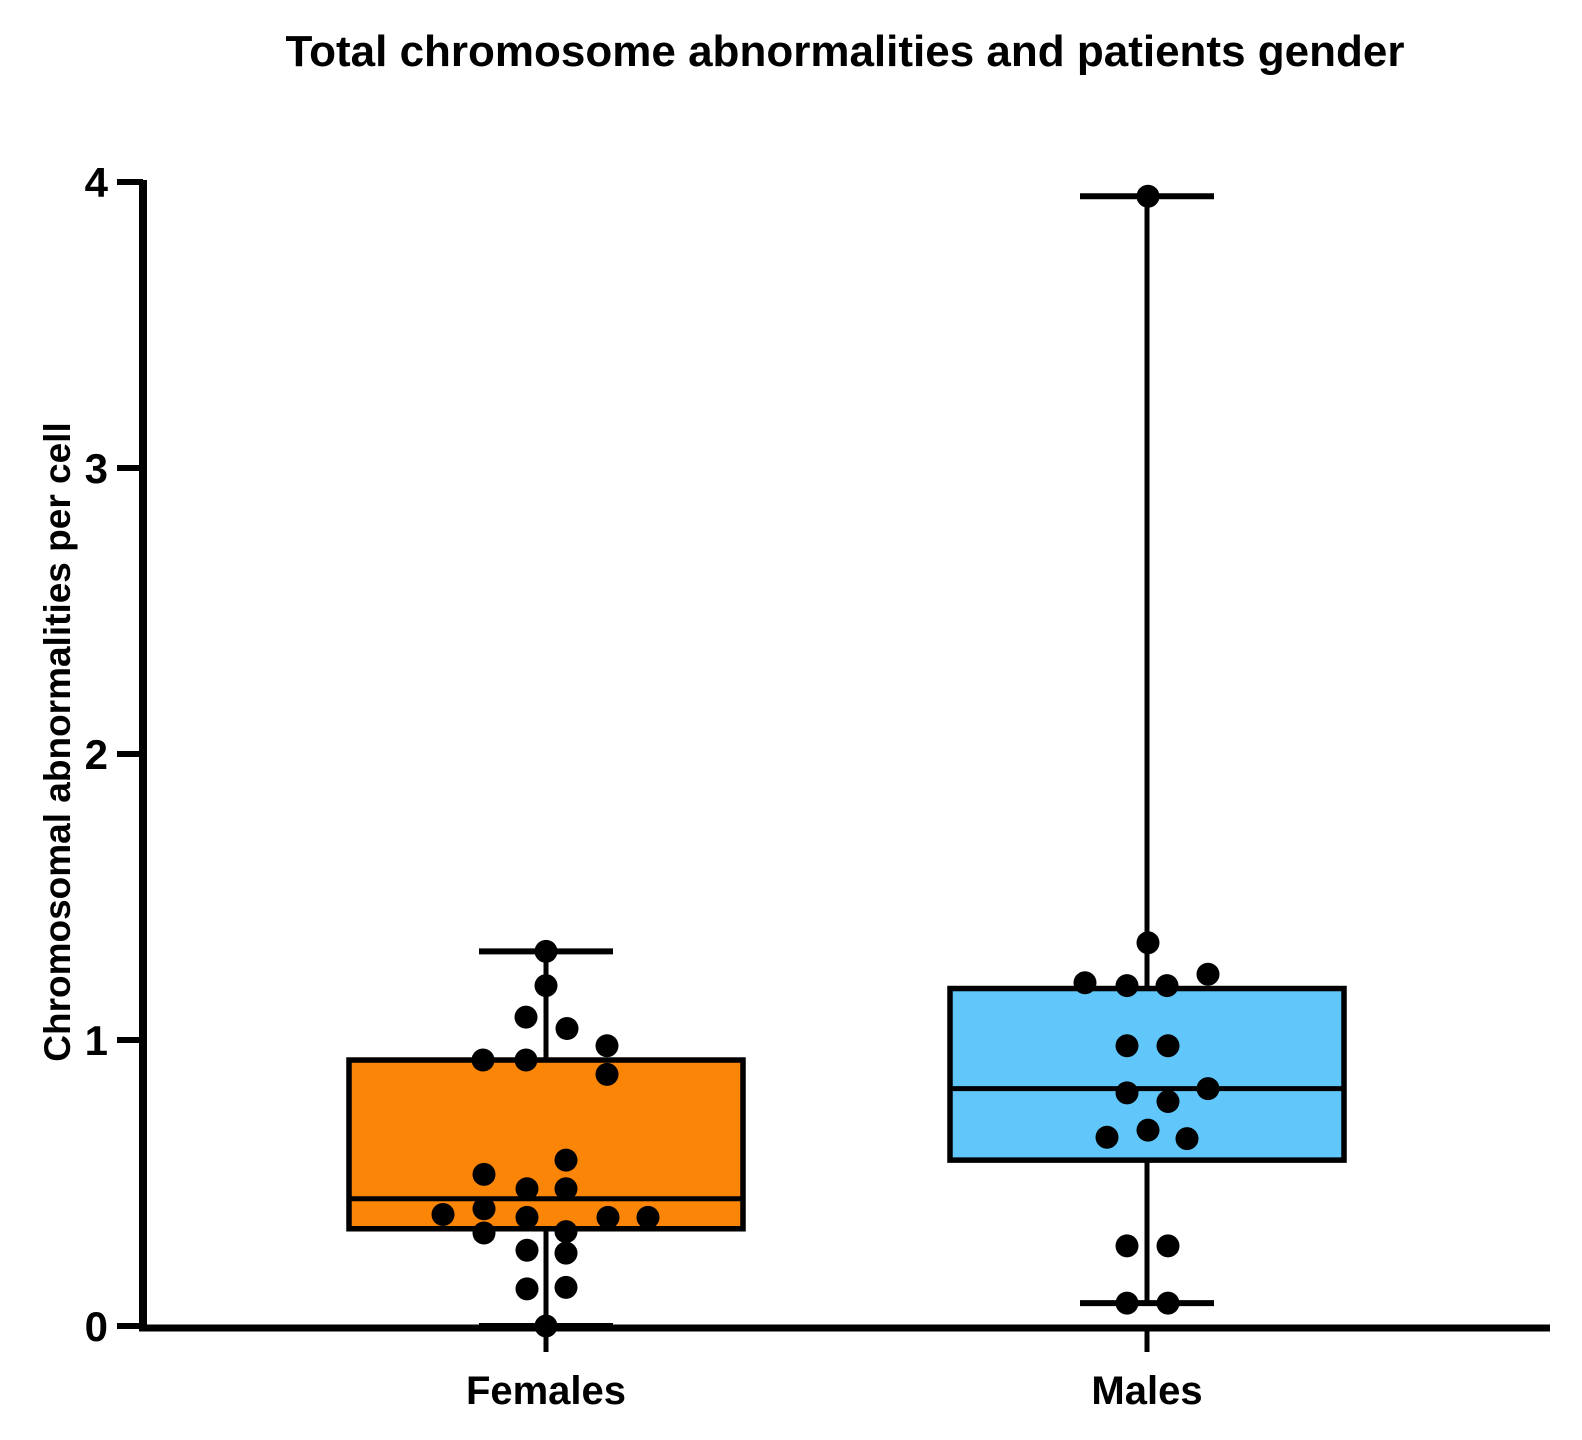  Describe the element at coordinates (546, 1144) in the screenshot. I see `box-females` at that location.